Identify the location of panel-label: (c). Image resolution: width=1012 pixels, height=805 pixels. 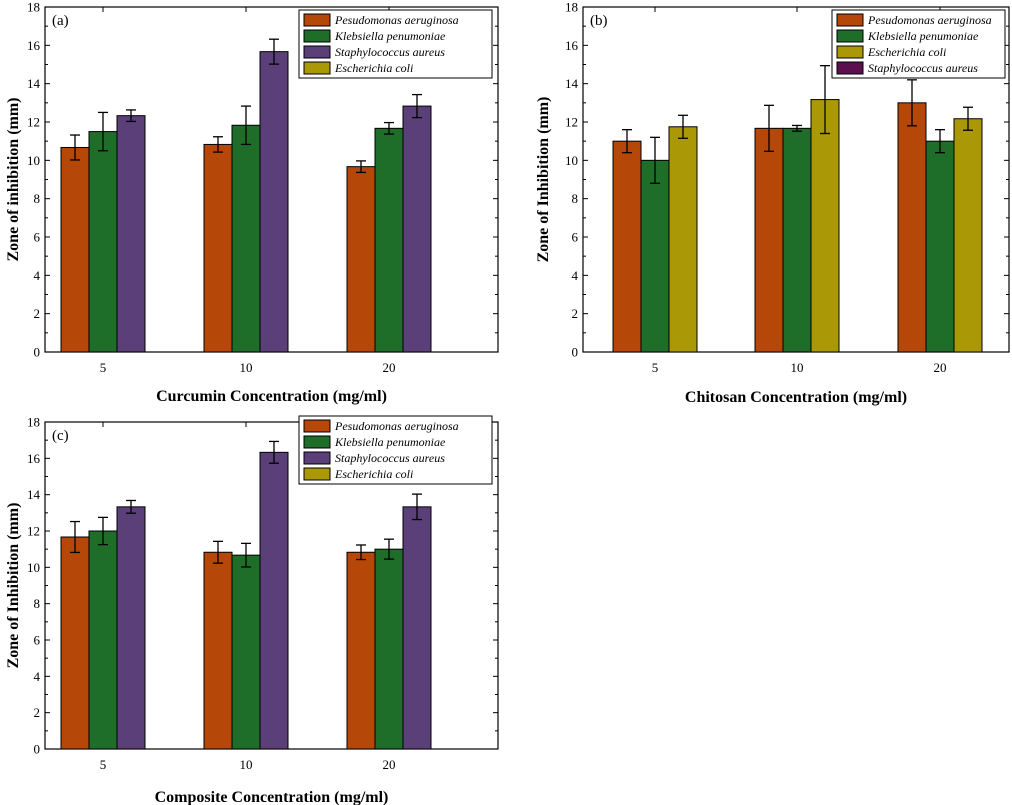
(60, 436).